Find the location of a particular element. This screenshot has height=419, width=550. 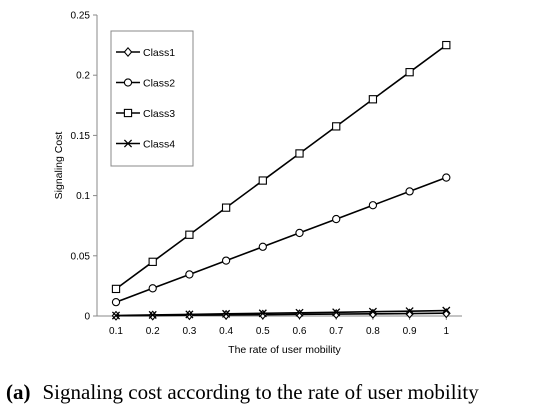

y-tick-label: 0.05 is located at coordinates (81, 256).